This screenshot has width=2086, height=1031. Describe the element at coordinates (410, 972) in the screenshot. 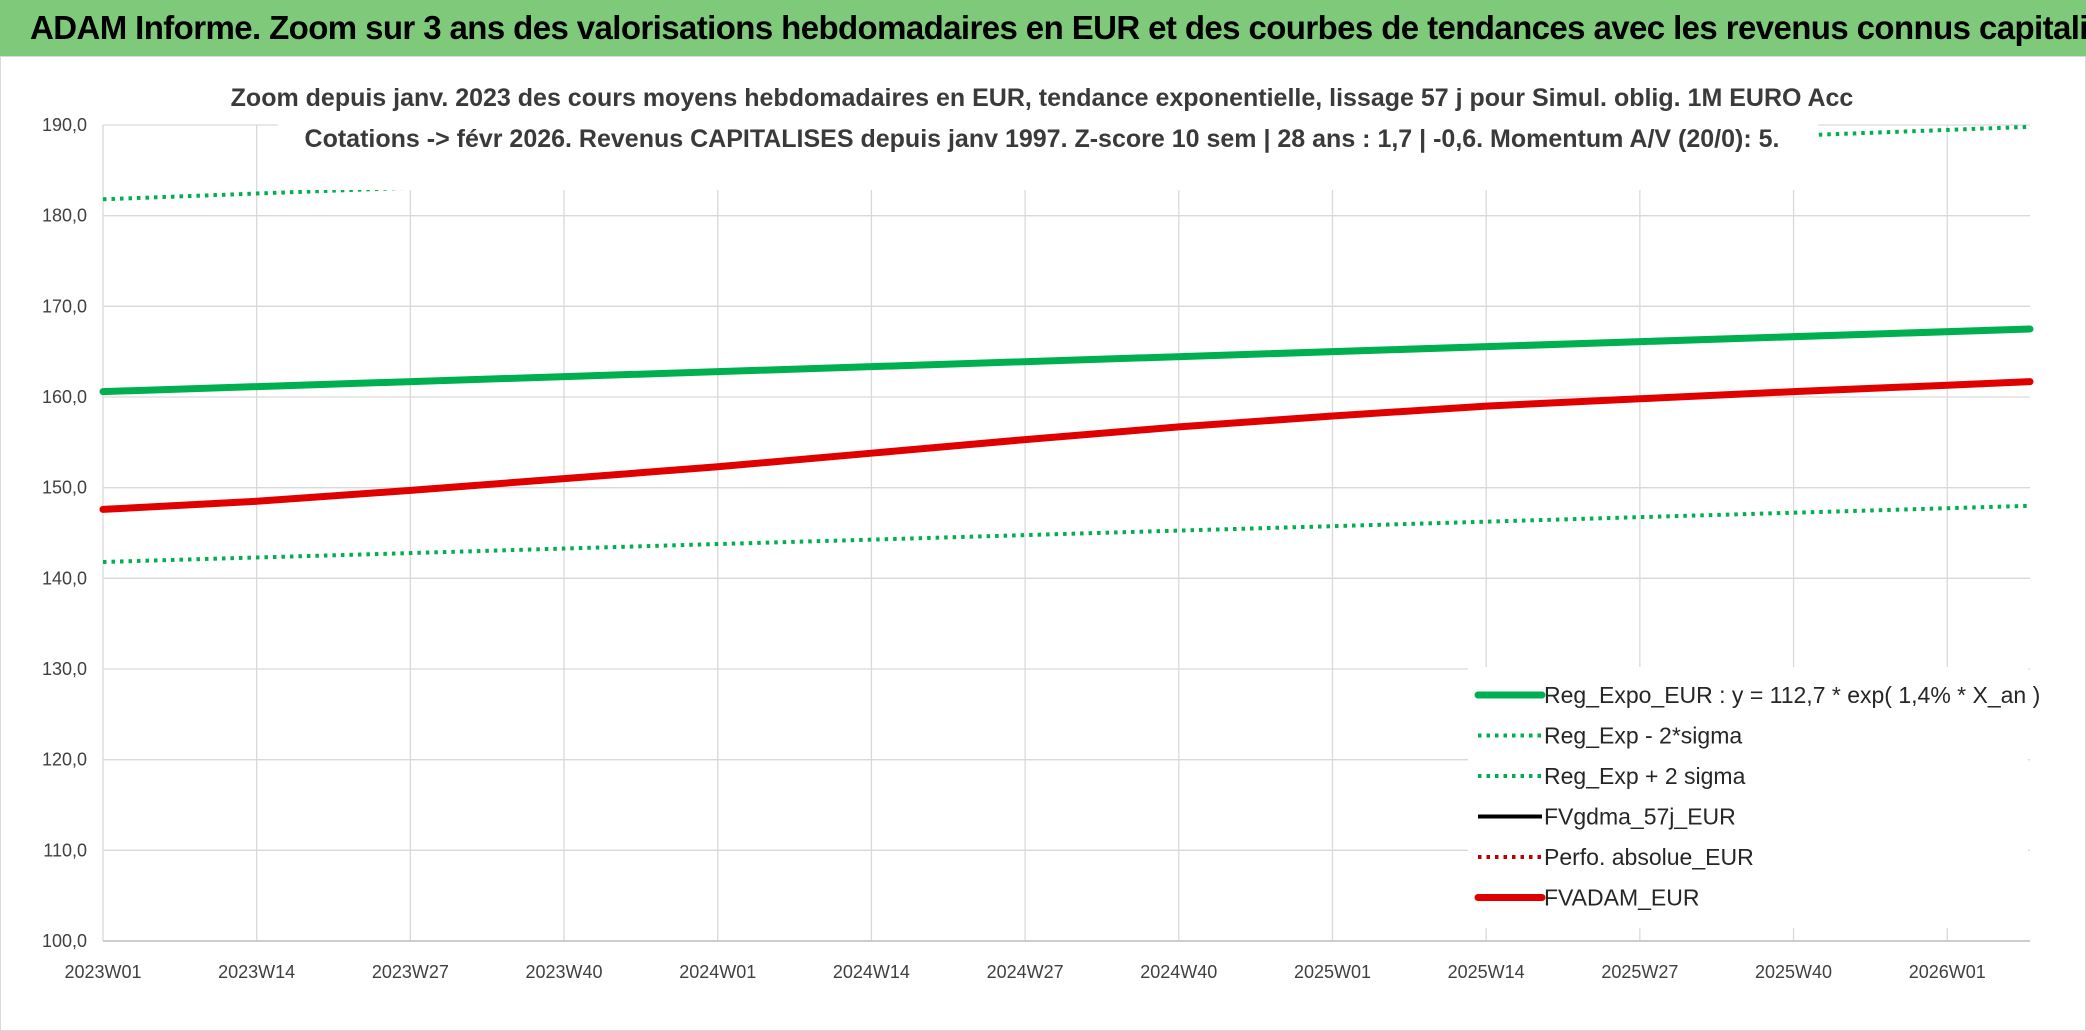

I see `x-tick-label: 2023W27` at that location.